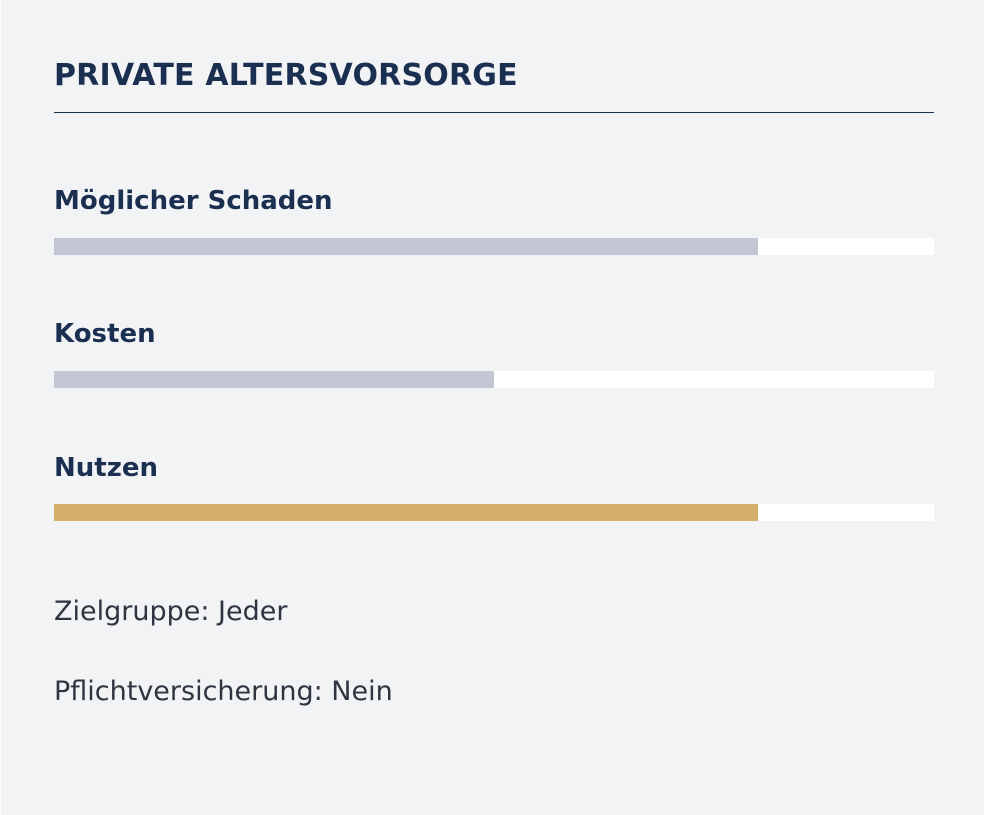 This screenshot has height=815, width=985. Describe the element at coordinates (274, 379) in the screenshot. I see `progress-fill-costs` at that location.